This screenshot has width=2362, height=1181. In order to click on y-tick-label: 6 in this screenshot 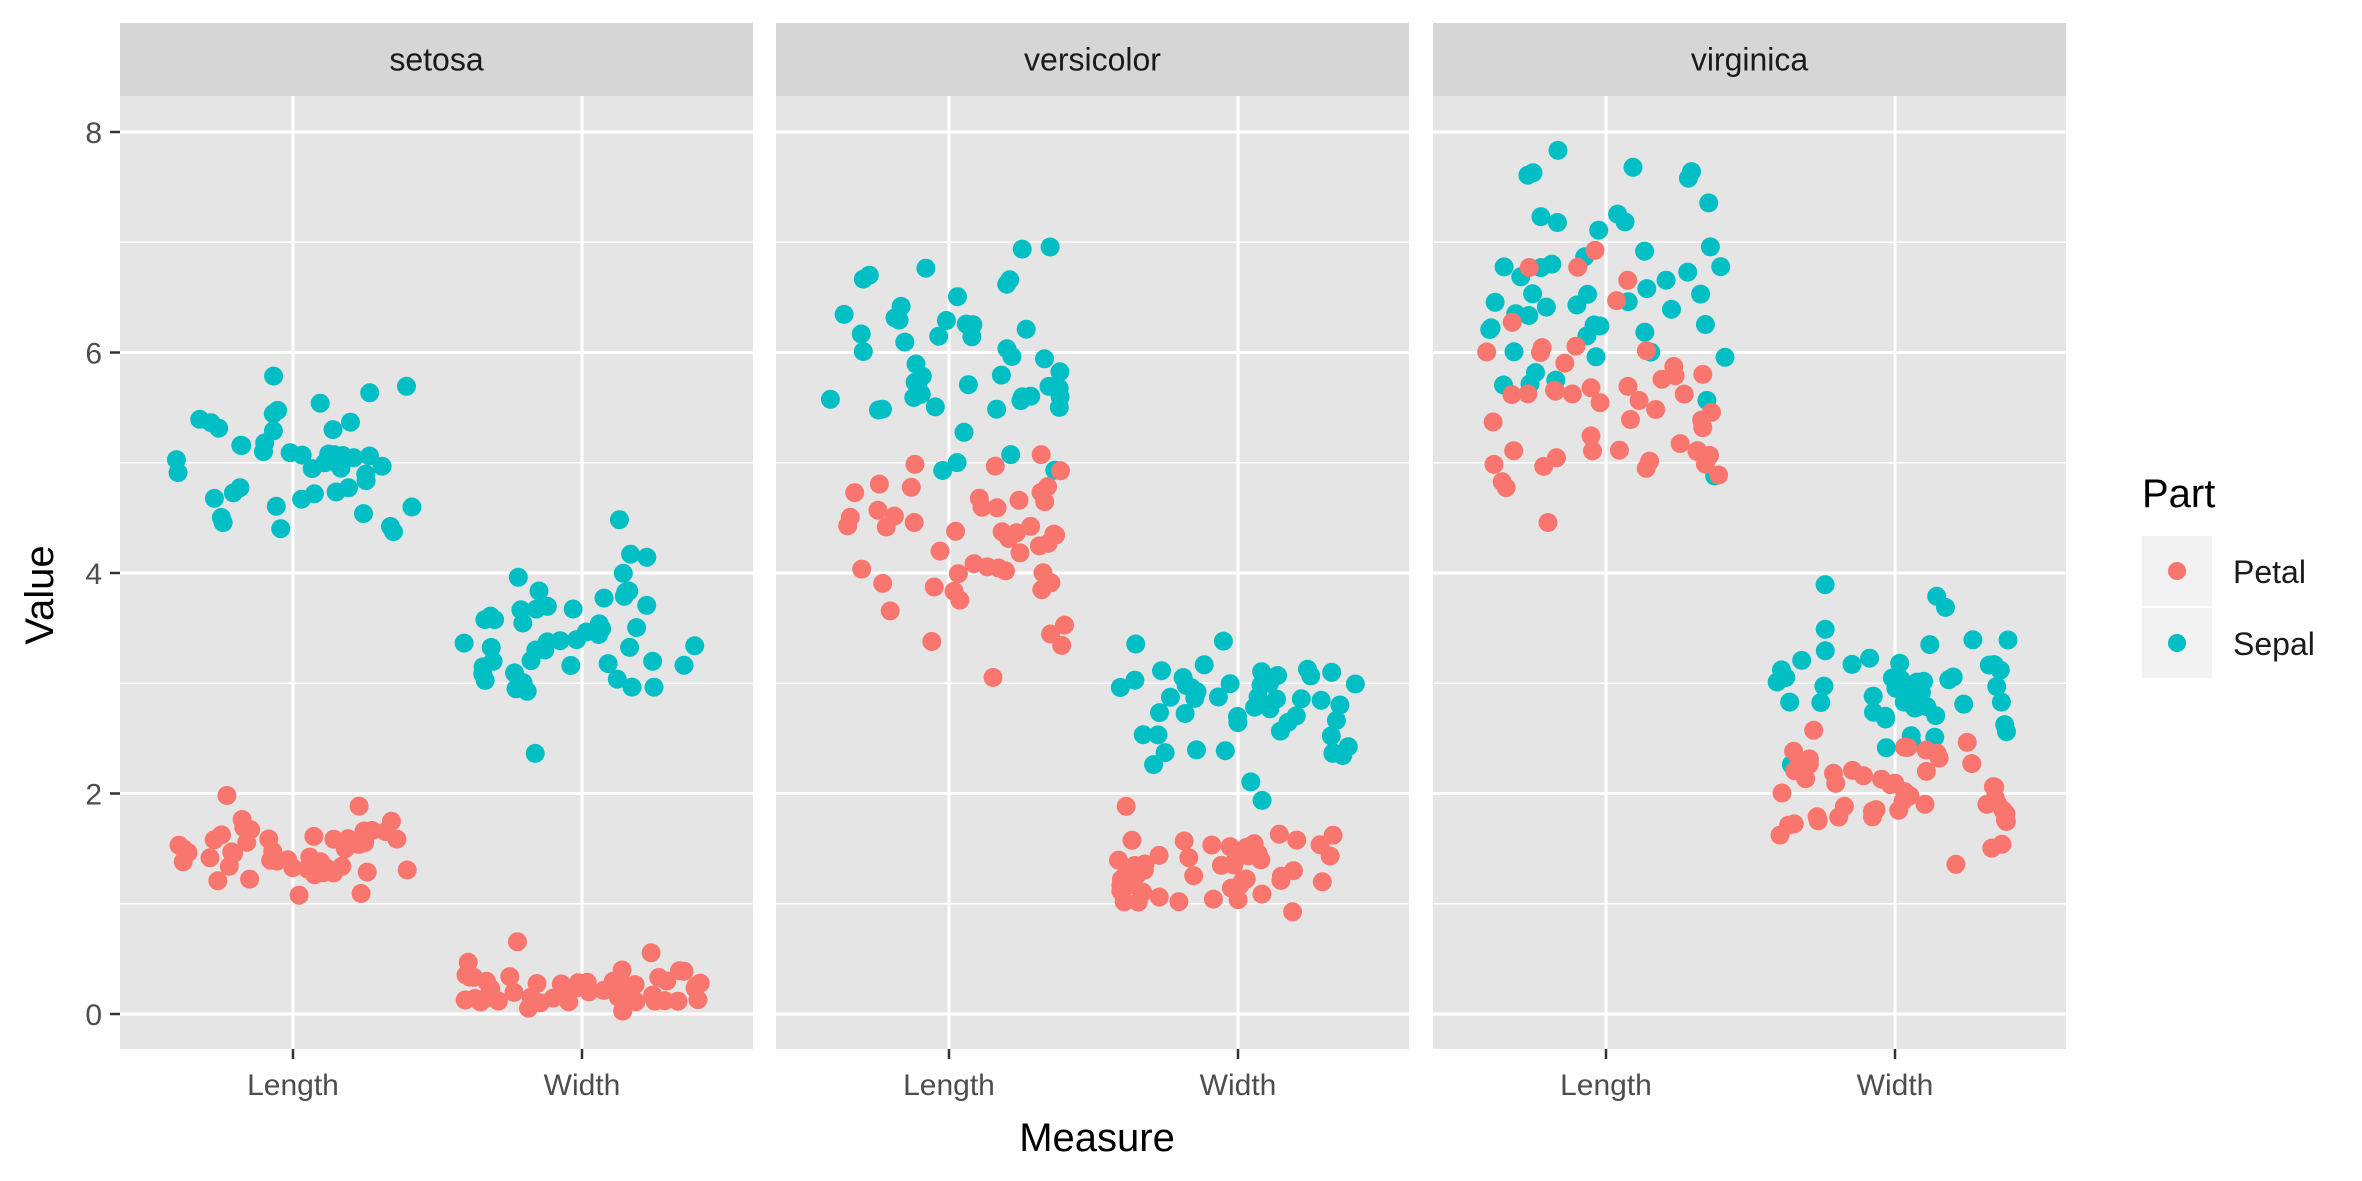, I will do `click(93, 354)`.